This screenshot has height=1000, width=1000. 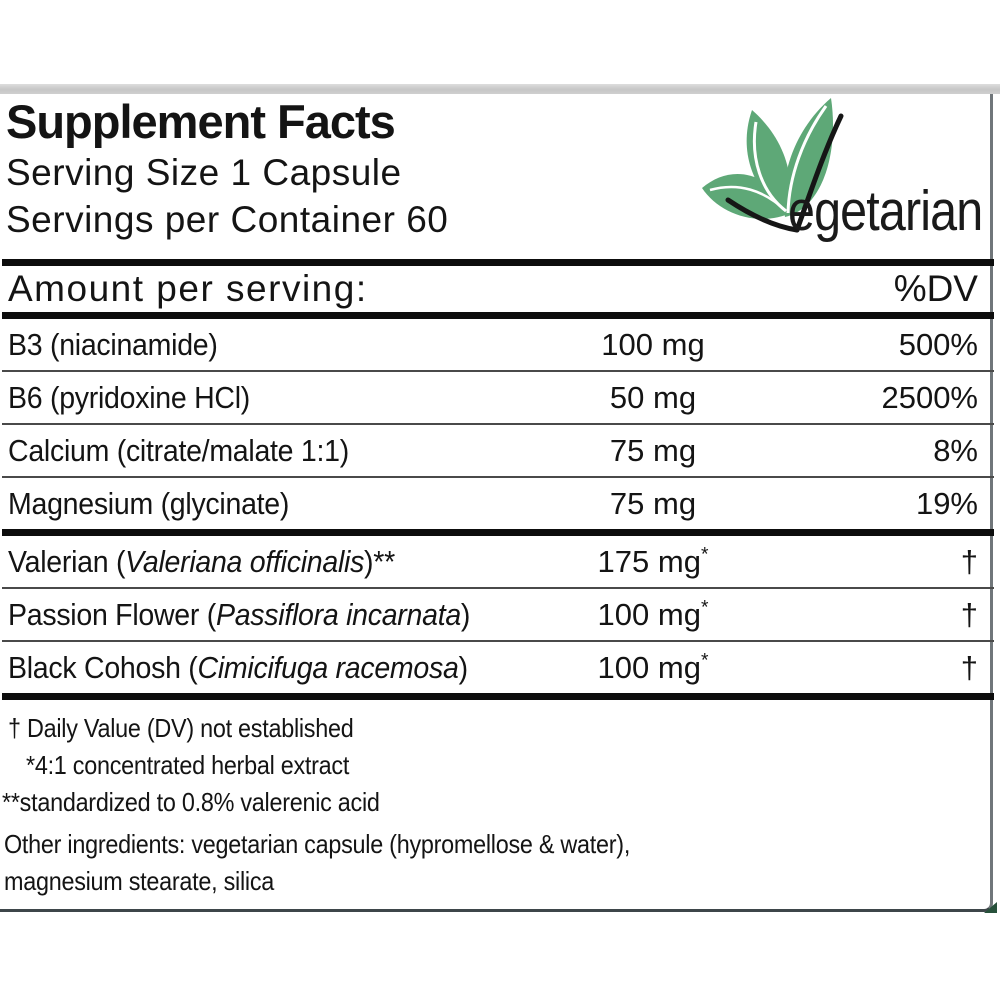 I want to click on ingredient-name-text: Magnesium (glycinate), so click(x=149, y=503).